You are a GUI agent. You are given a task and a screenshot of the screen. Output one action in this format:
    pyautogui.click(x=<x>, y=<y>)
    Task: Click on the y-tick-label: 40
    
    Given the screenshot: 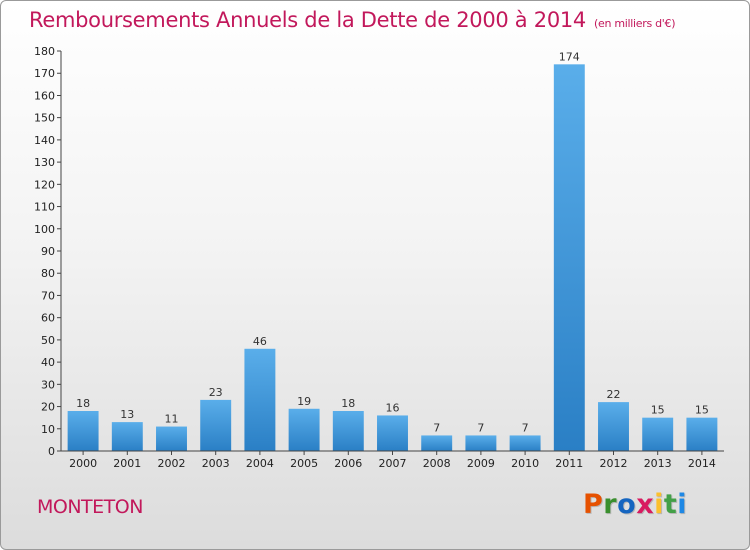 What is the action you would take?
    pyautogui.click(x=48, y=362)
    